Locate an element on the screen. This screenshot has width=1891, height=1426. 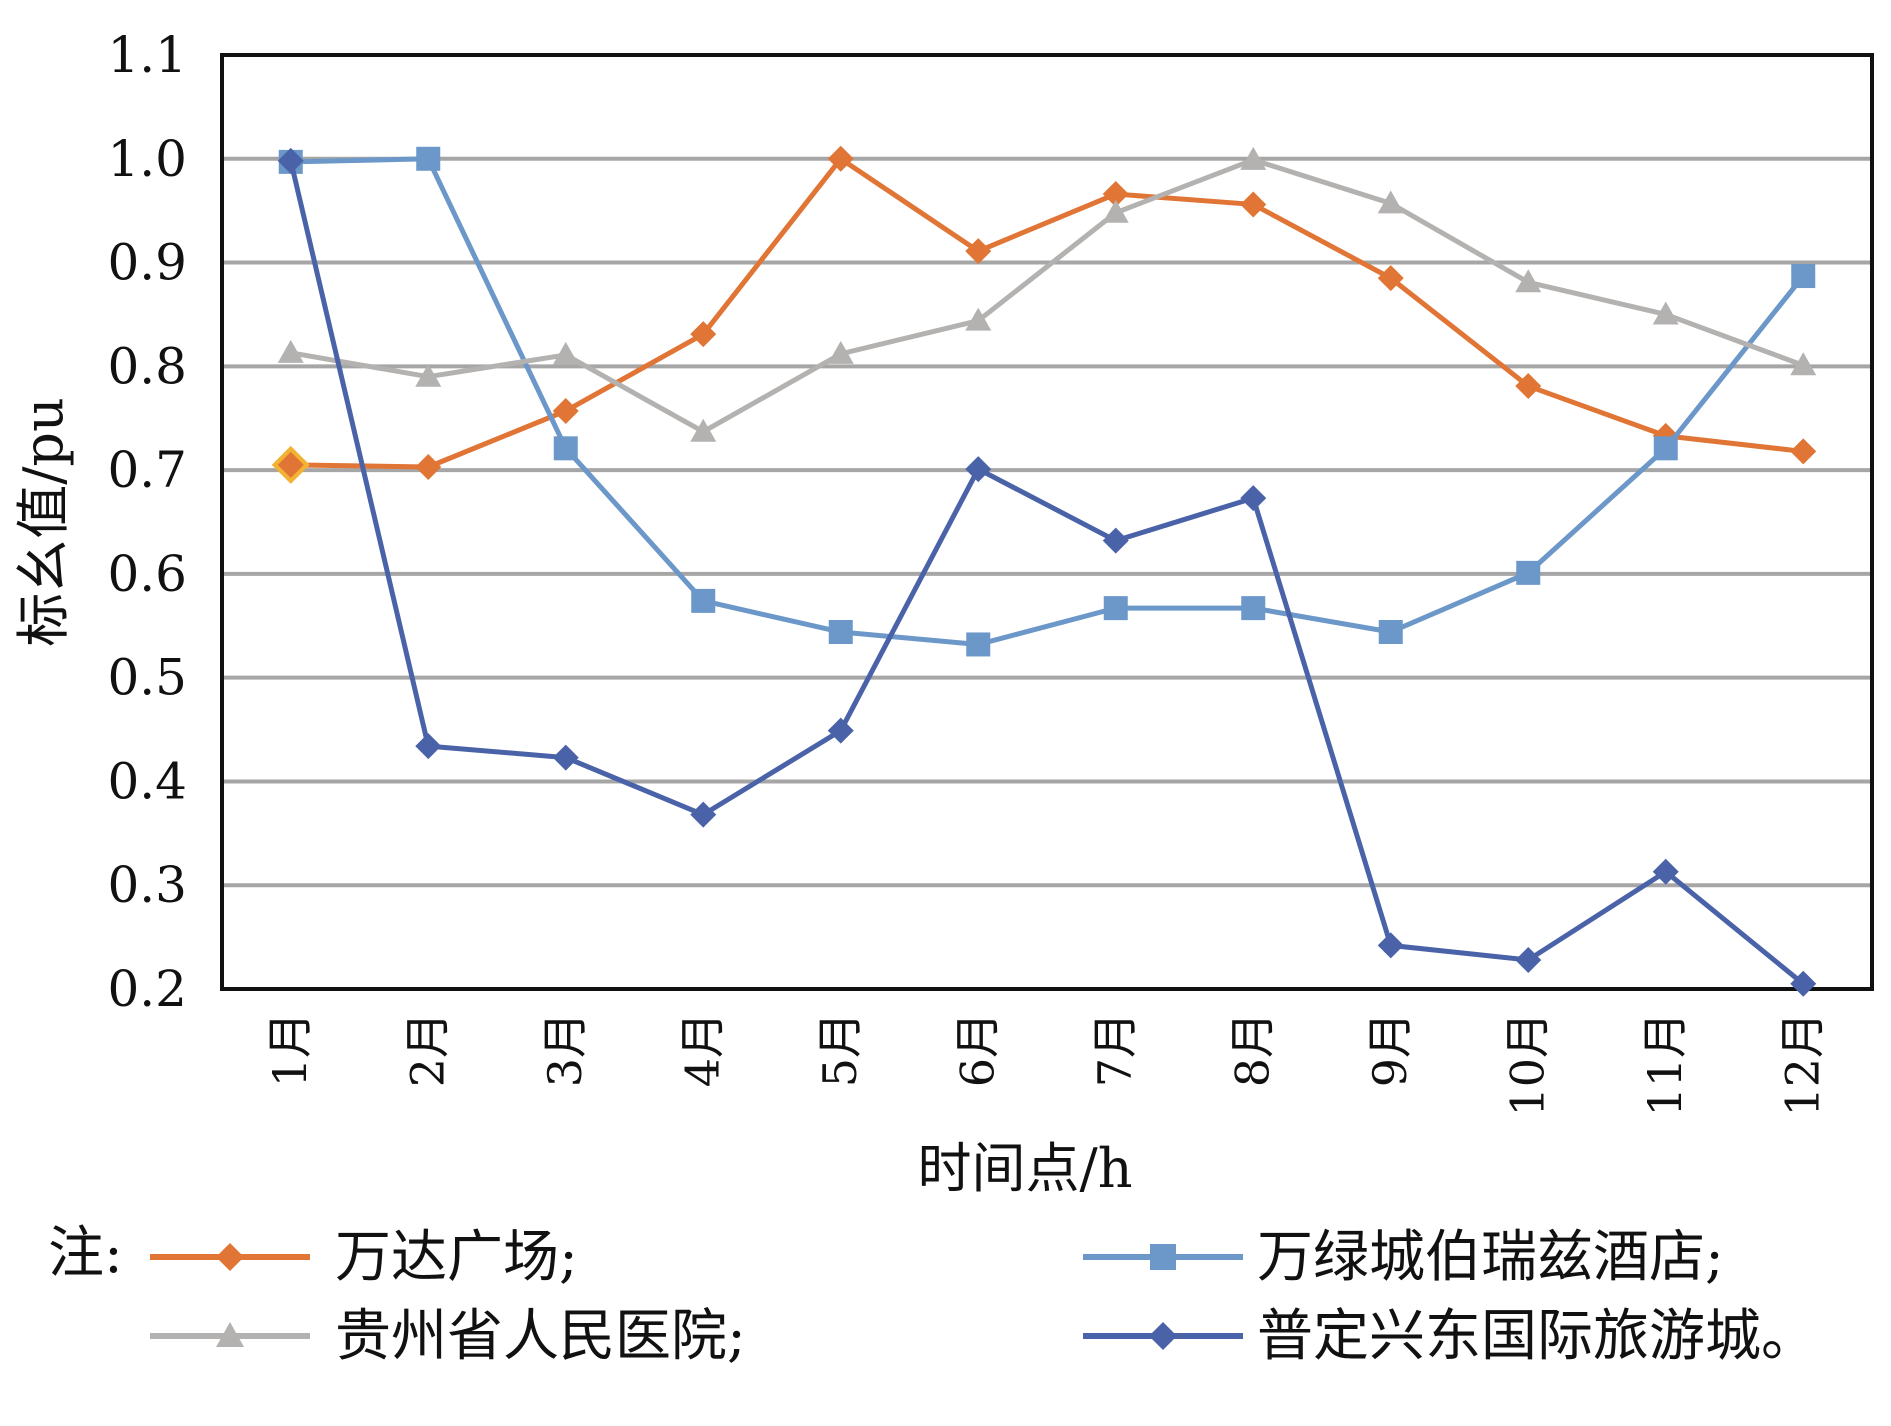
x-tick-label-10: 11月 is located at coordinates (1665, 1064).